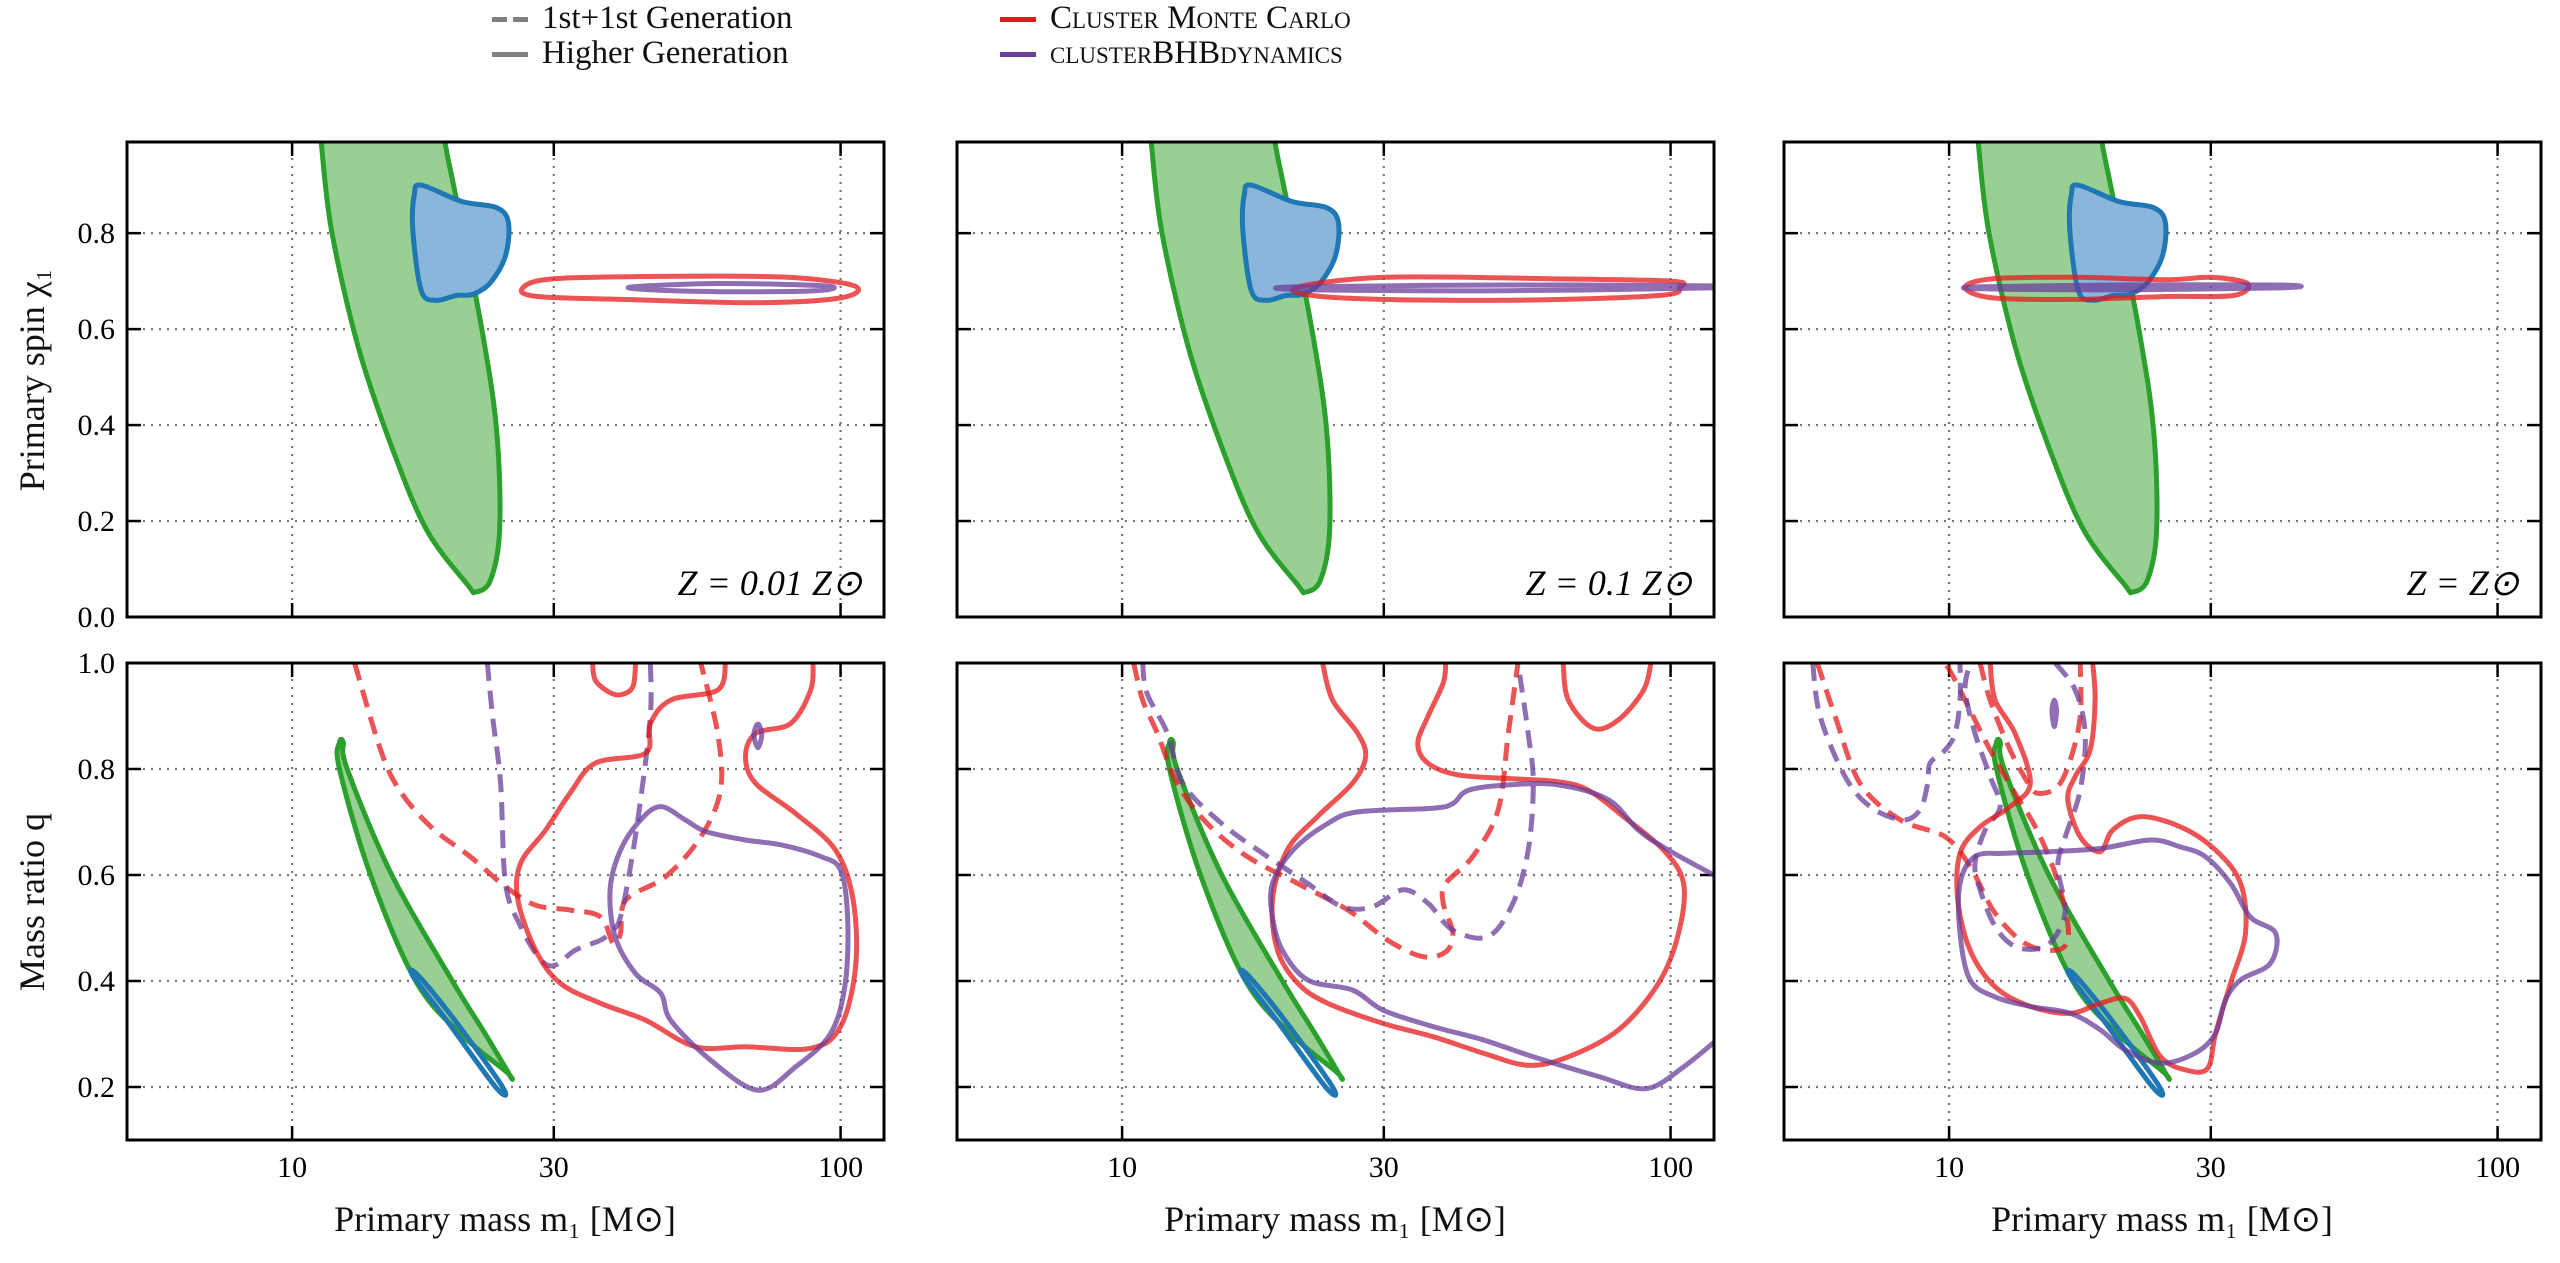  What do you see at coordinates (1018, 54) in the screenshot?
I see `legend-bhb-line` at bounding box center [1018, 54].